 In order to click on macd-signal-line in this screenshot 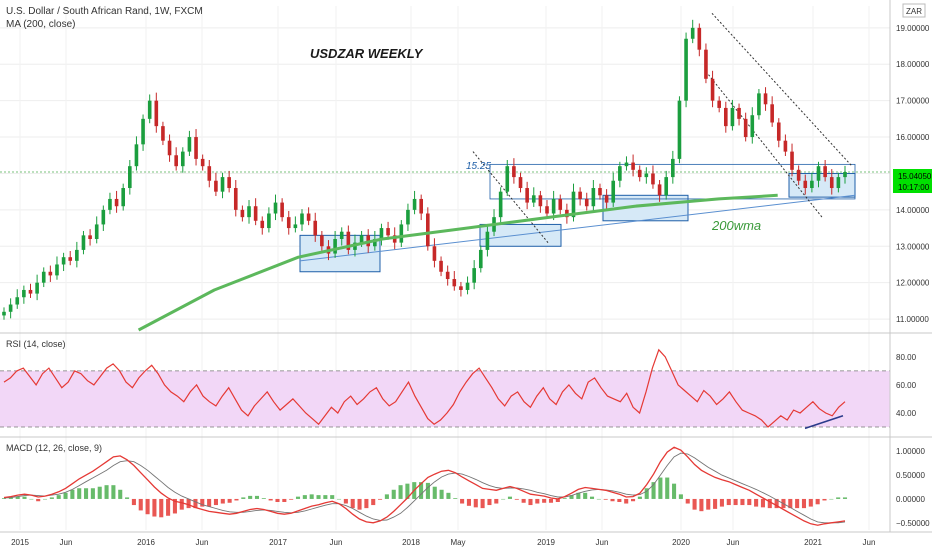, I will do `click(424, 488)`.